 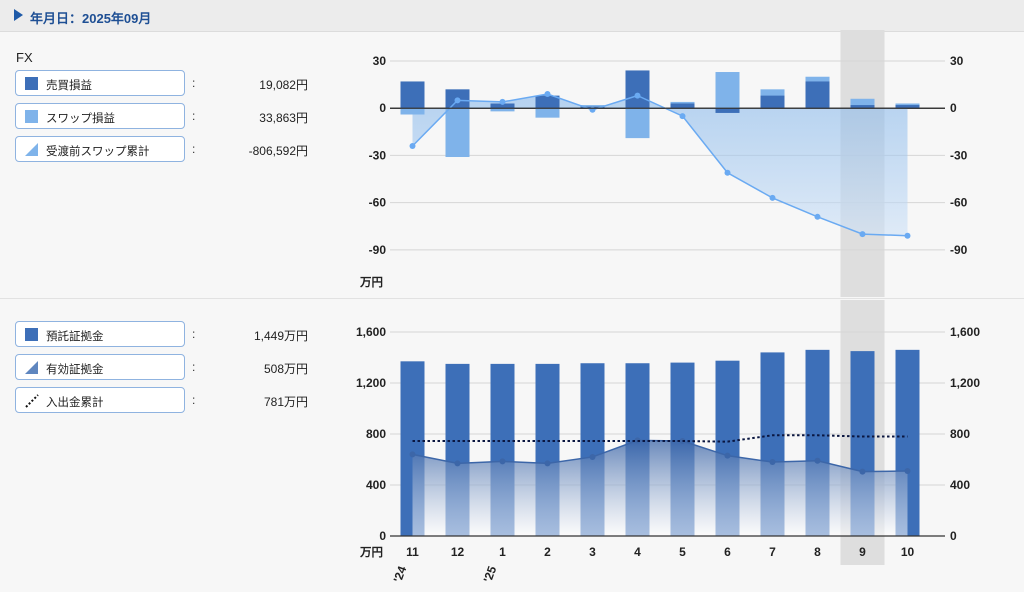 What do you see at coordinates (32, 401) in the screenshot?
I see `dotted-line-icon` at bounding box center [32, 401].